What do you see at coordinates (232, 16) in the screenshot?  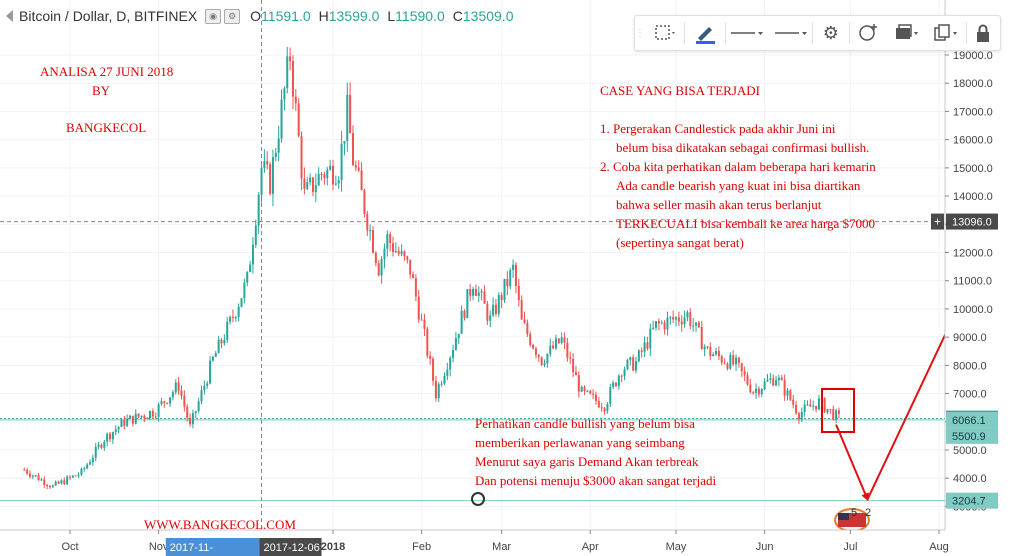 I see `settings-icon: ⚙` at bounding box center [232, 16].